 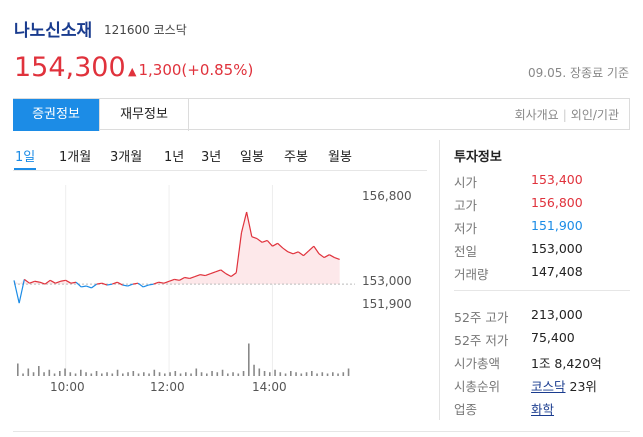 I want to click on info-label: 전일, so click(x=466, y=251).